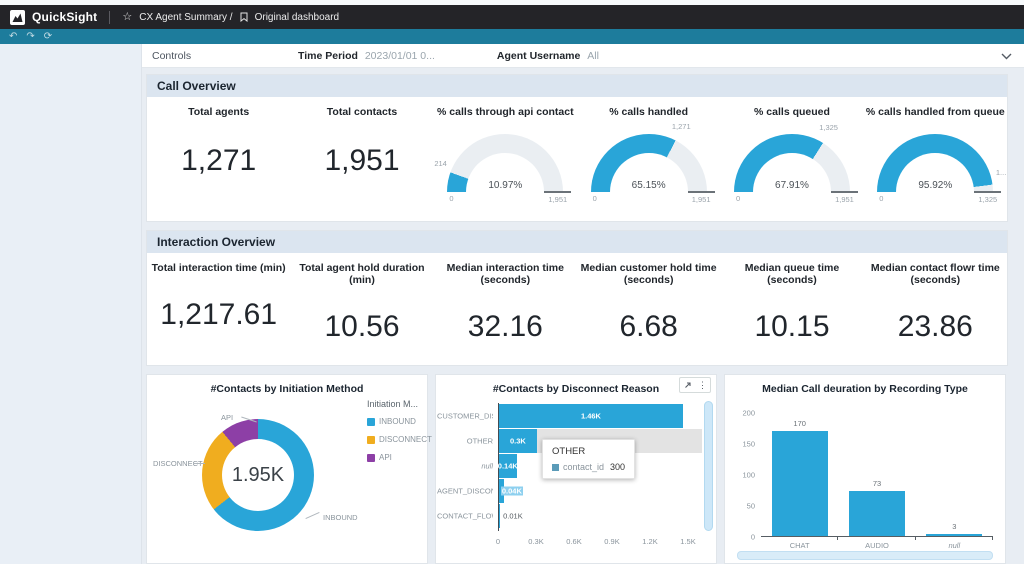 This screenshot has height=564, width=1024. I want to click on kpi-value: 1,951, so click(362, 160).